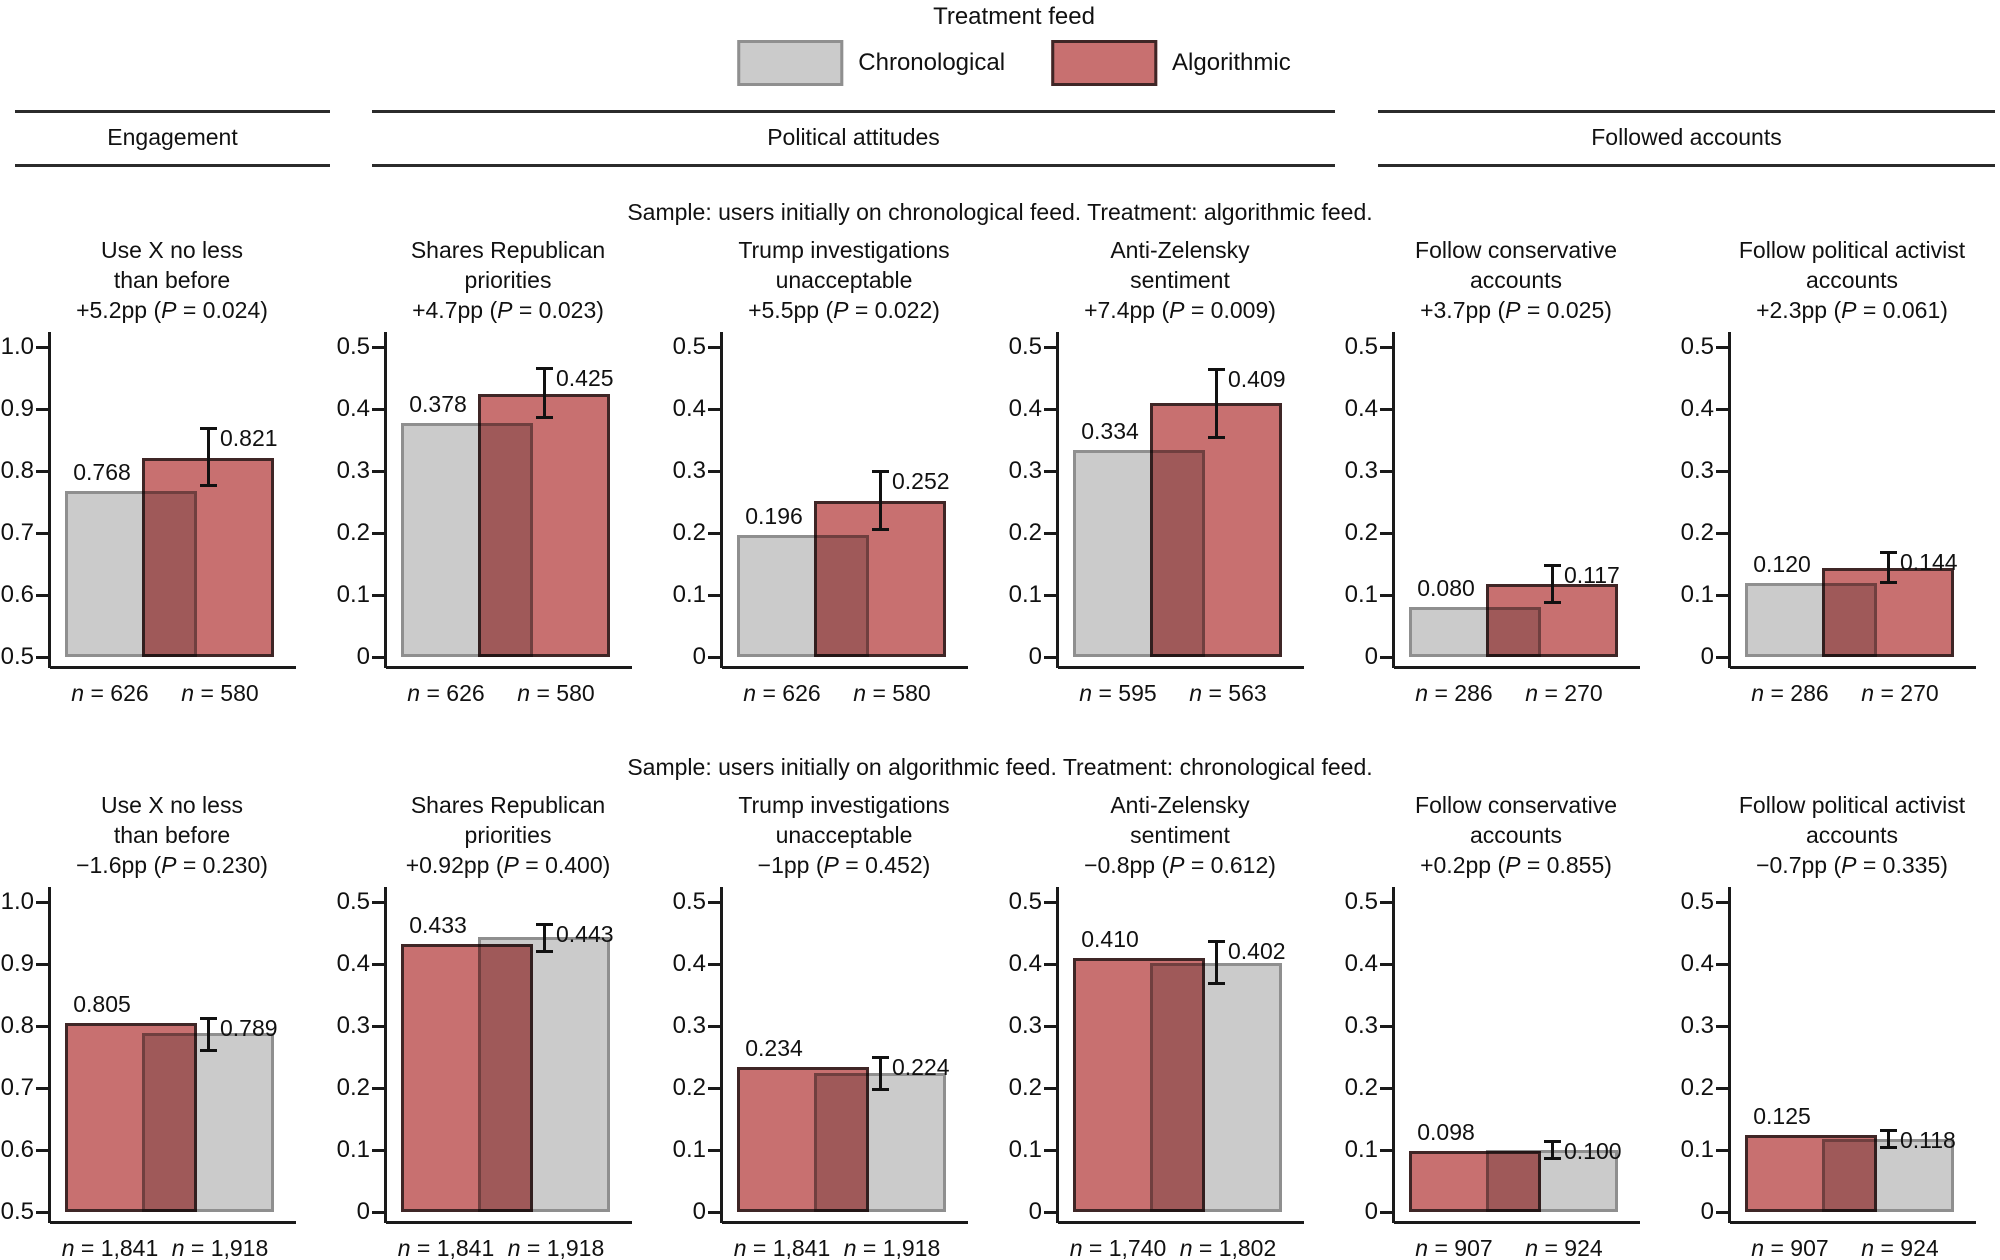 This screenshot has width=2000, height=1260. I want to click on panel-title: Anti-Zelensky sentiment +7.4pp (P = 0.009), so click(1180, 280).